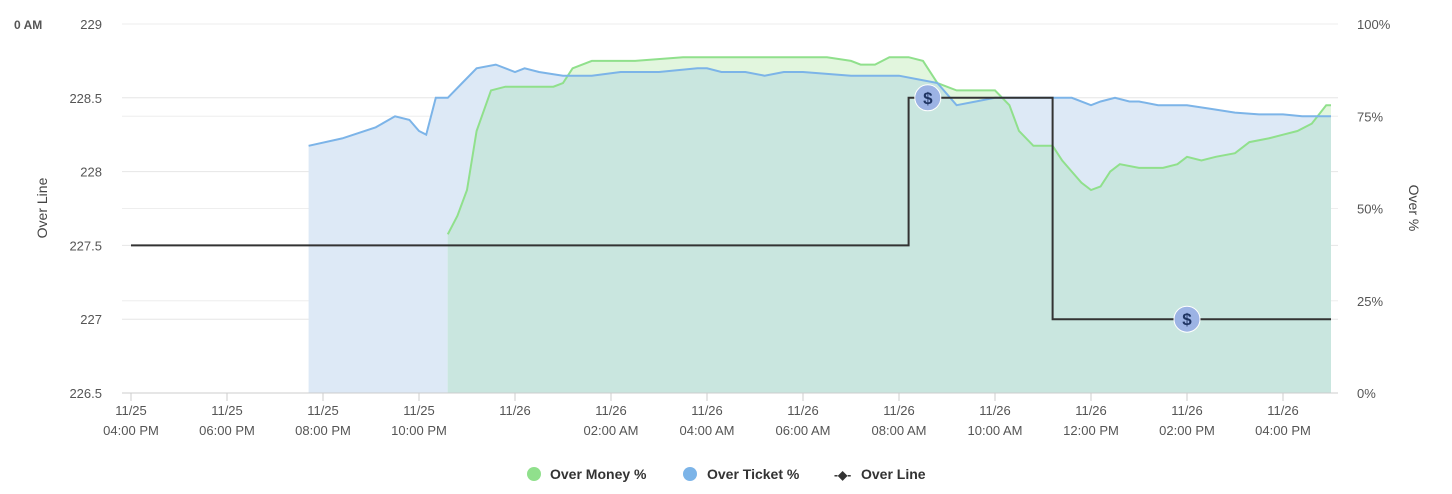 This screenshot has height=494, width=1452. I want to click on x-tick-label-time: 06:00 PM, so click(227, 430).